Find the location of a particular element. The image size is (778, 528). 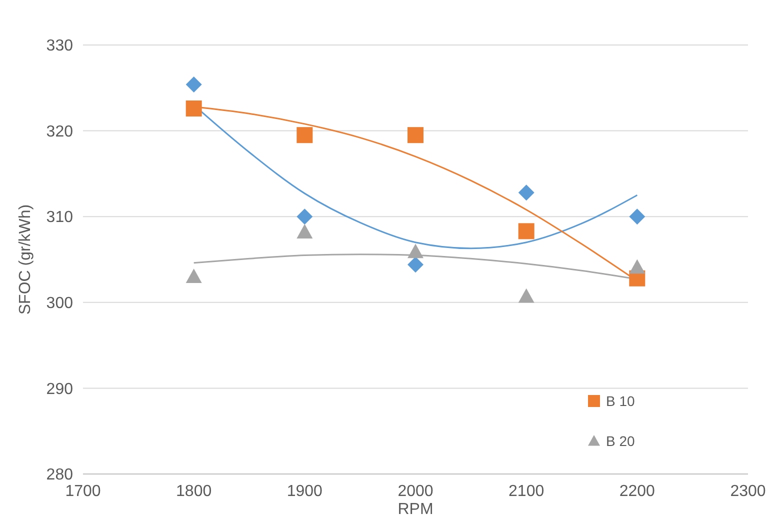

y-tick-label: 330 is located at coordinates (60, 46).